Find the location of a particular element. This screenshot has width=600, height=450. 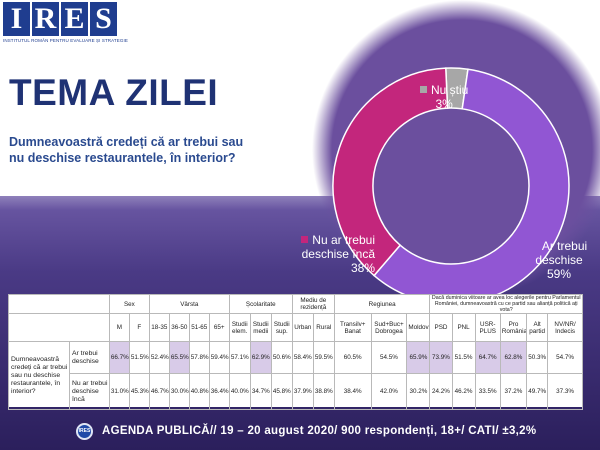

value-cell: 65.5% is located at coordinates (179, 357).